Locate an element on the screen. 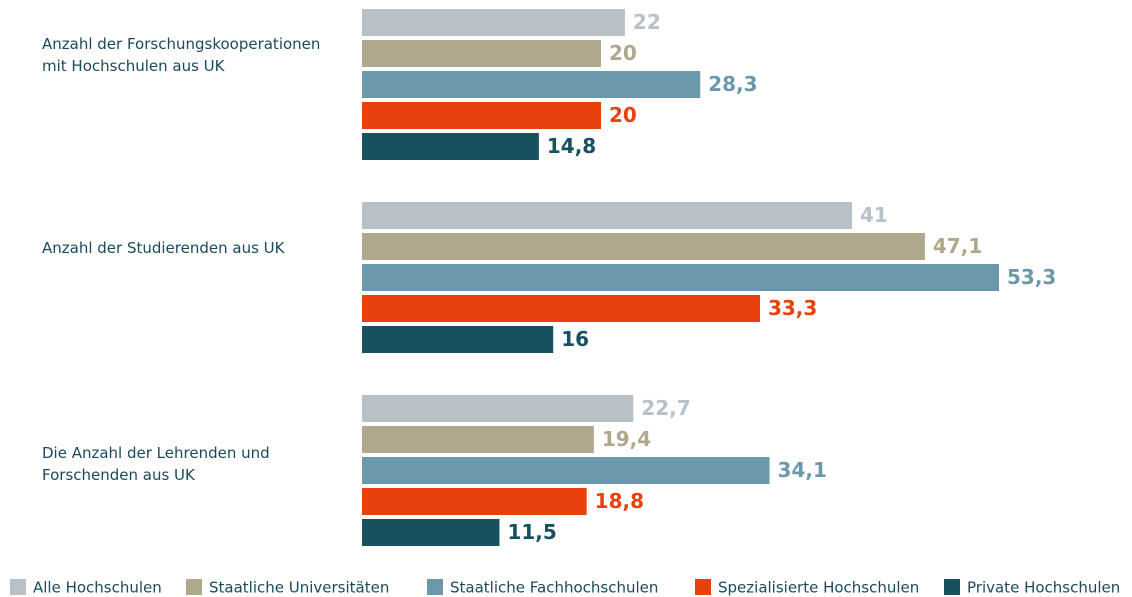 The image size is (1132, 597). legend-label: Alle Hochschulen is located at coordinates (97, 588).